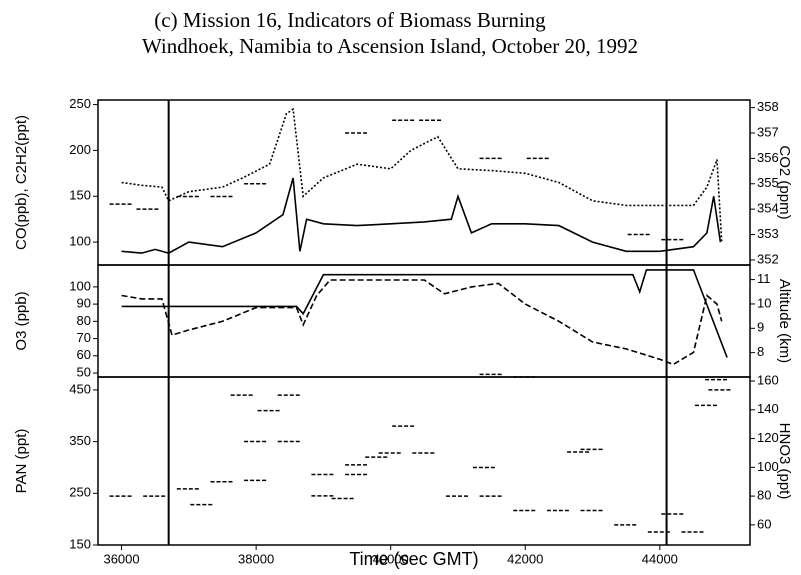  I want to click on x-tick-label: 40000, so click(391, 558).